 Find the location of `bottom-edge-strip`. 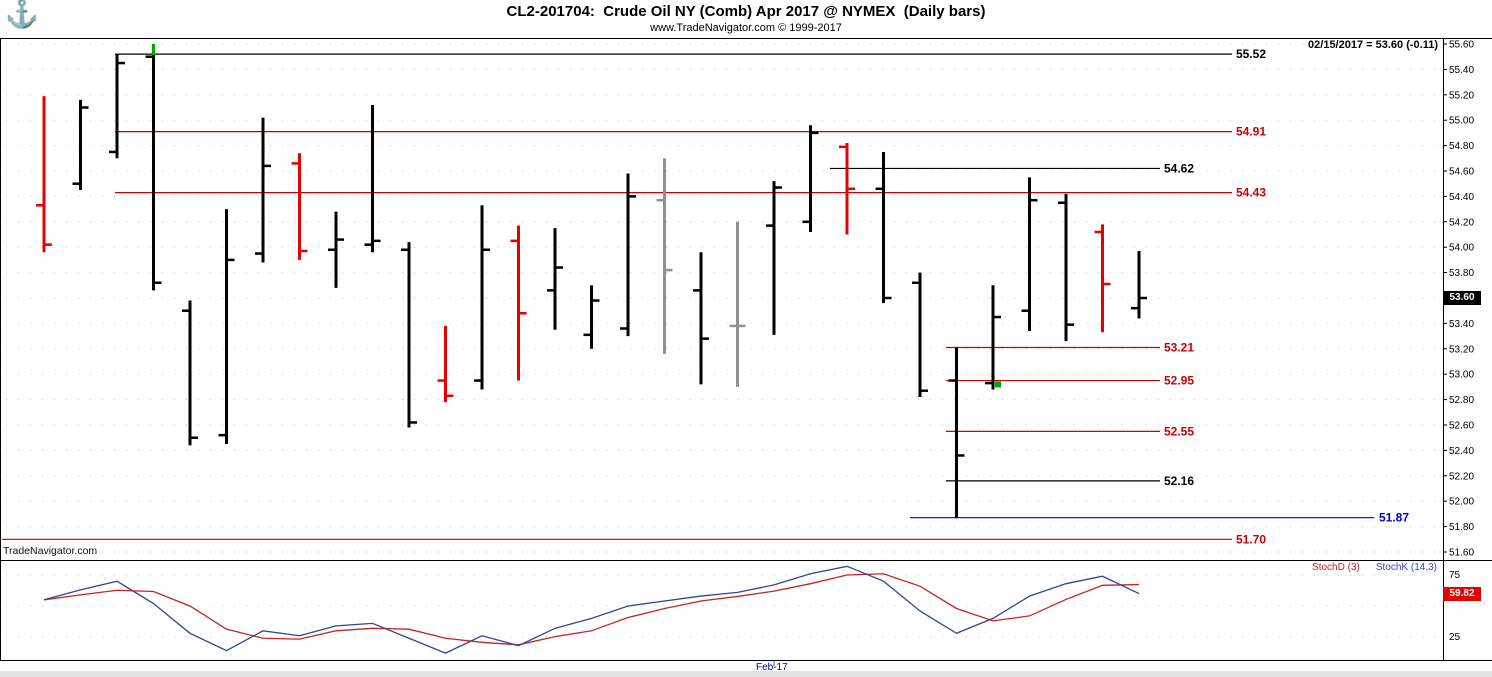

bottom-edge-strip is located at coordinates (746, 674).